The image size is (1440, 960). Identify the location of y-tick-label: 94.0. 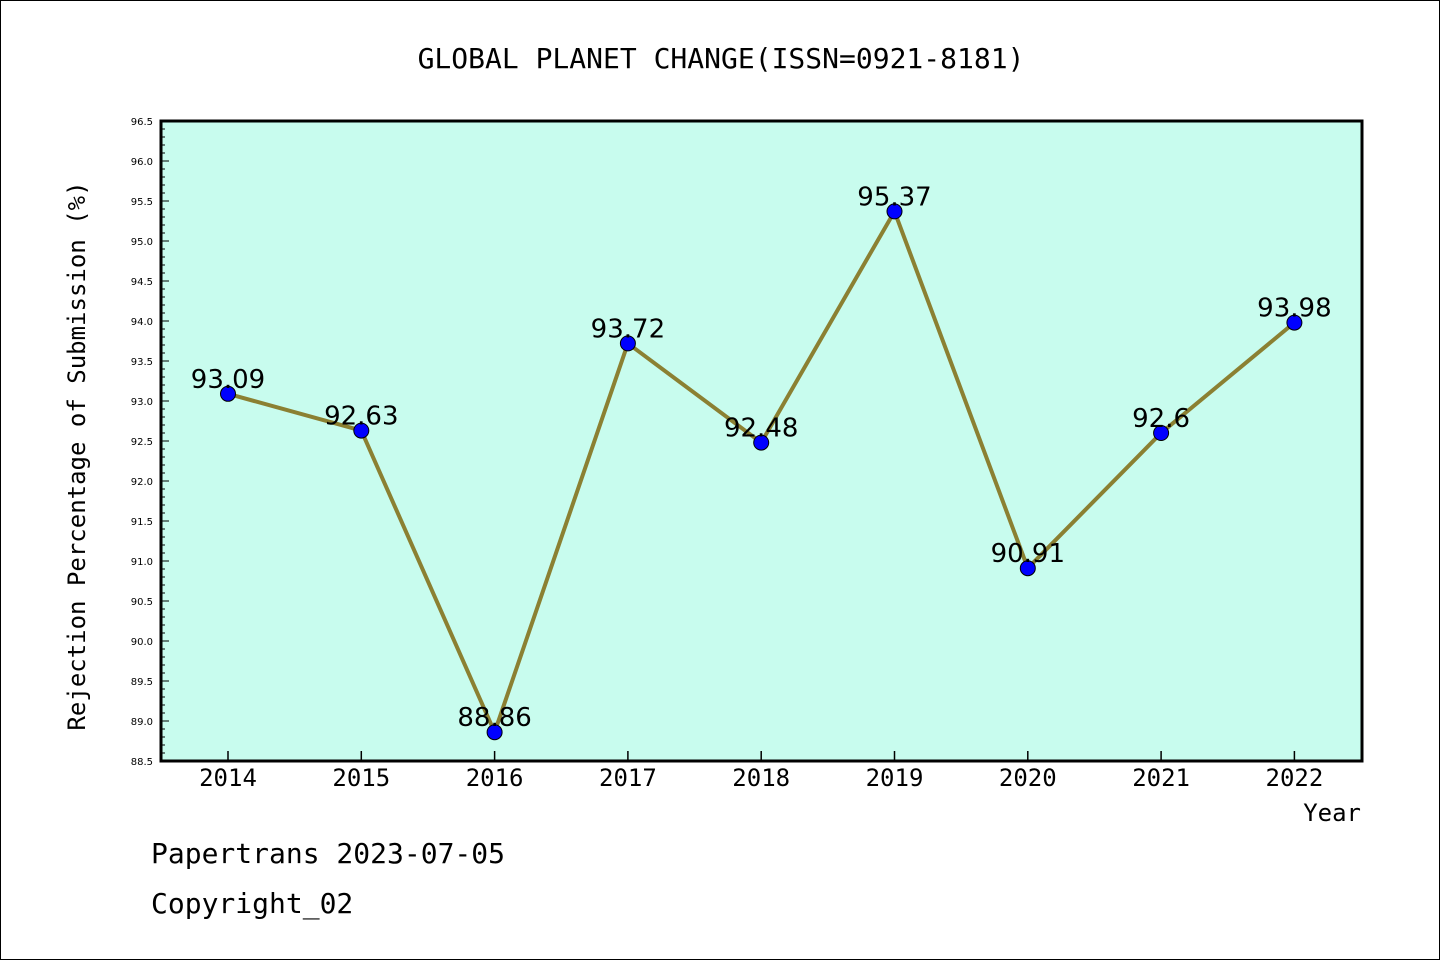
(142, 322).